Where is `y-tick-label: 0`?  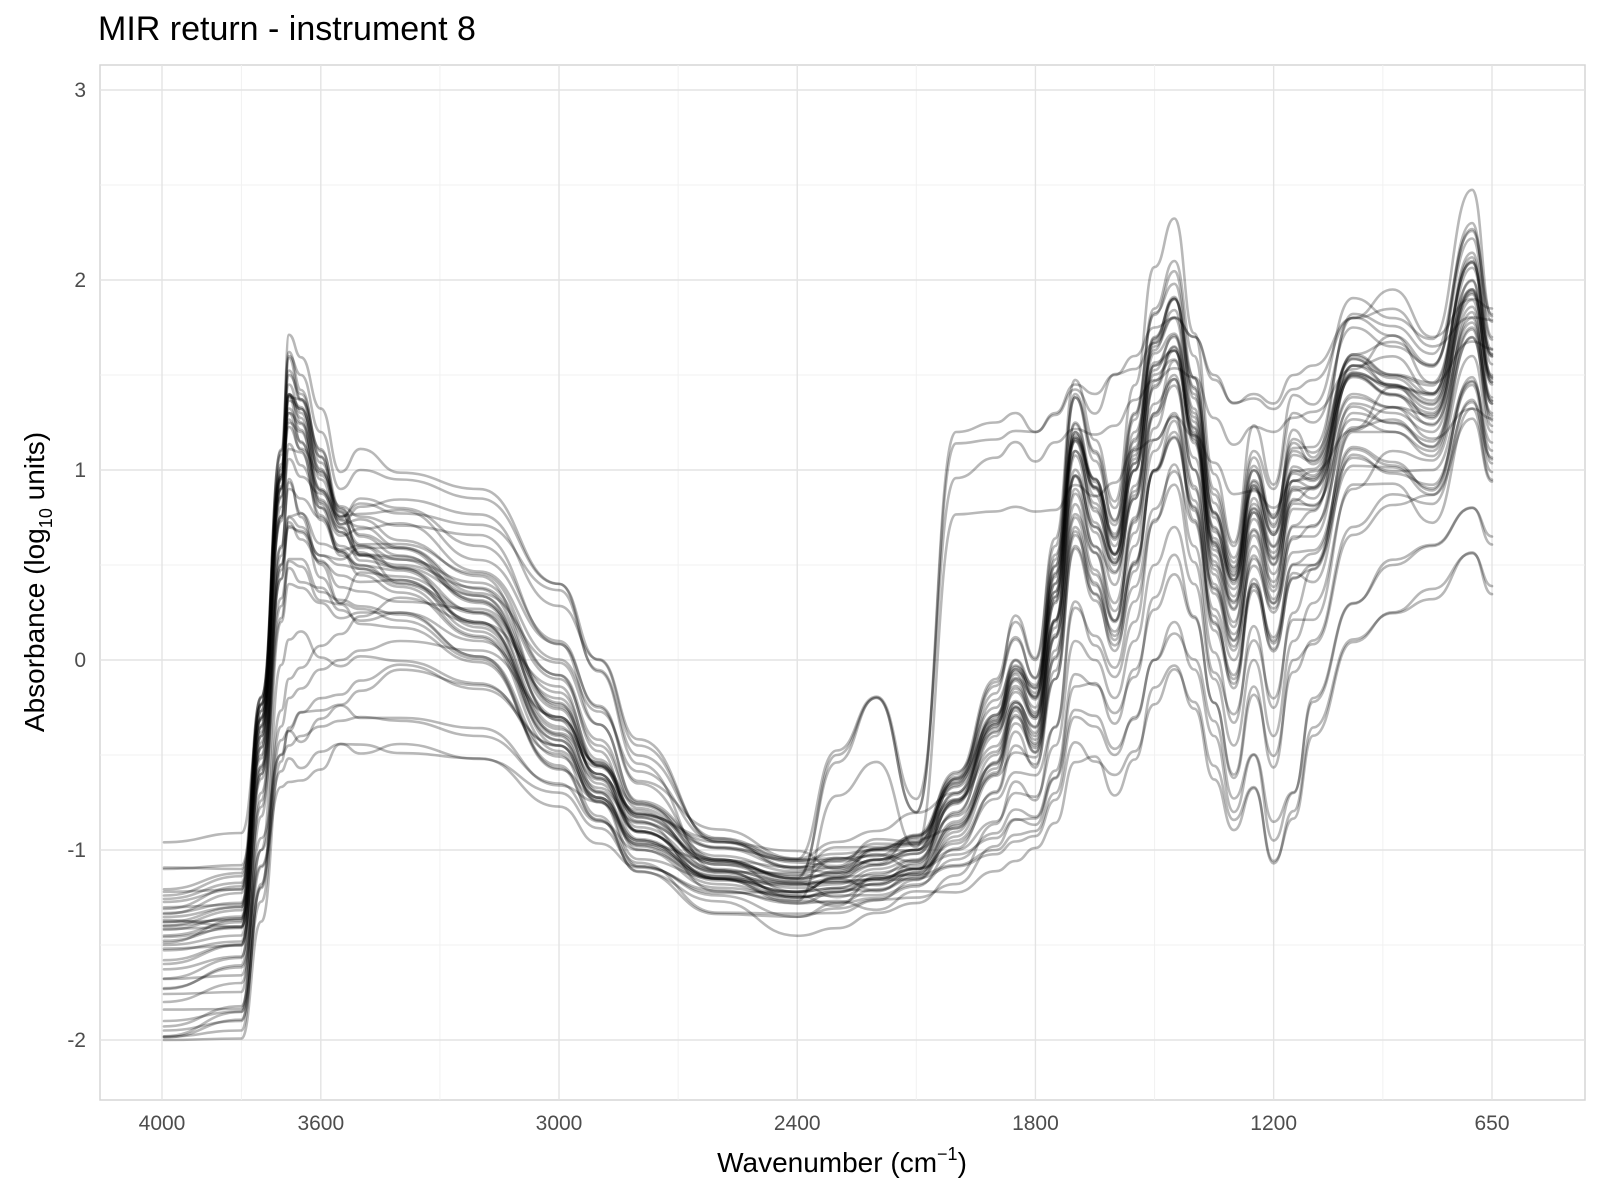 y-tick-label: 0 is located at coordinates (80, 660).